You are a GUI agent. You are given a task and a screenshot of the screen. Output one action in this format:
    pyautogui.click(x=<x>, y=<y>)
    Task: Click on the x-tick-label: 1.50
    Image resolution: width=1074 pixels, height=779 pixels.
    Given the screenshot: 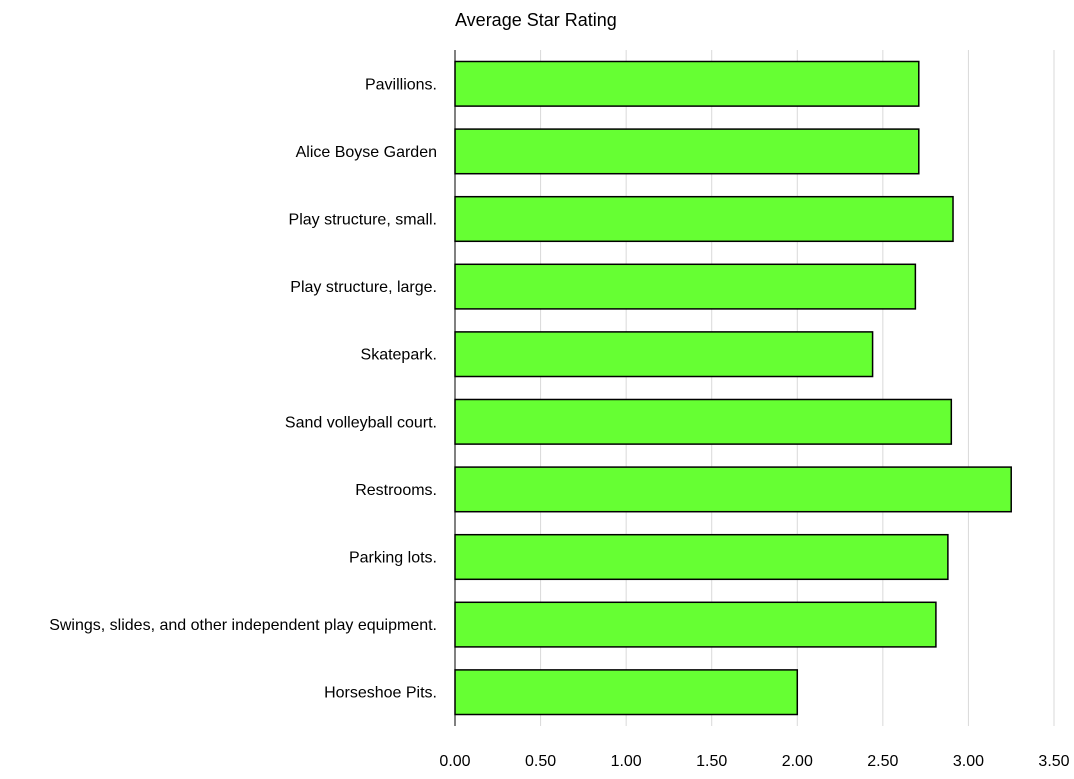 What is the action you would take?
    pyautogui.click(x=711, y=761)
    